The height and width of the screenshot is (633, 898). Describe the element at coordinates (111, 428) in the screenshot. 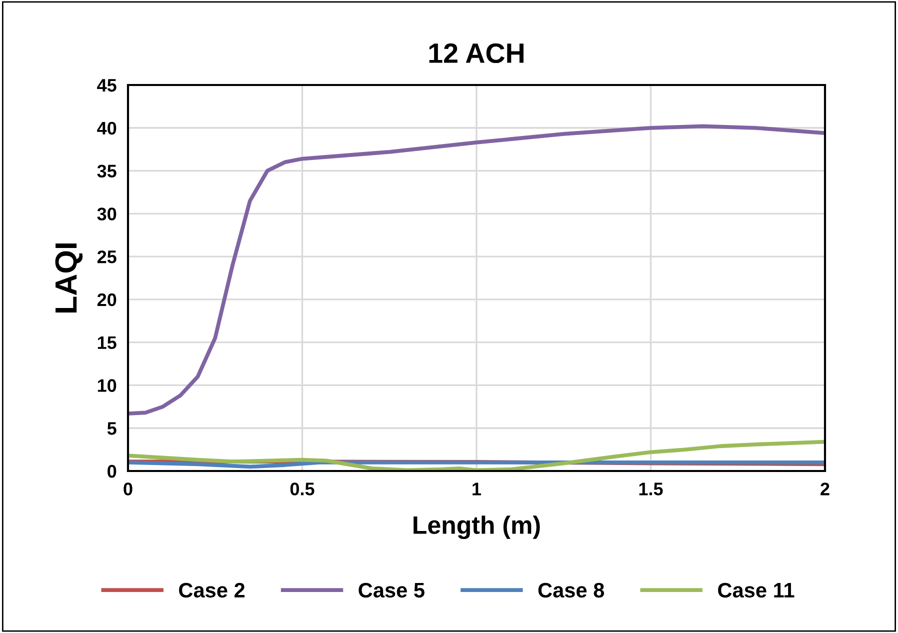

I see `y-tick-label: 5` at that location.